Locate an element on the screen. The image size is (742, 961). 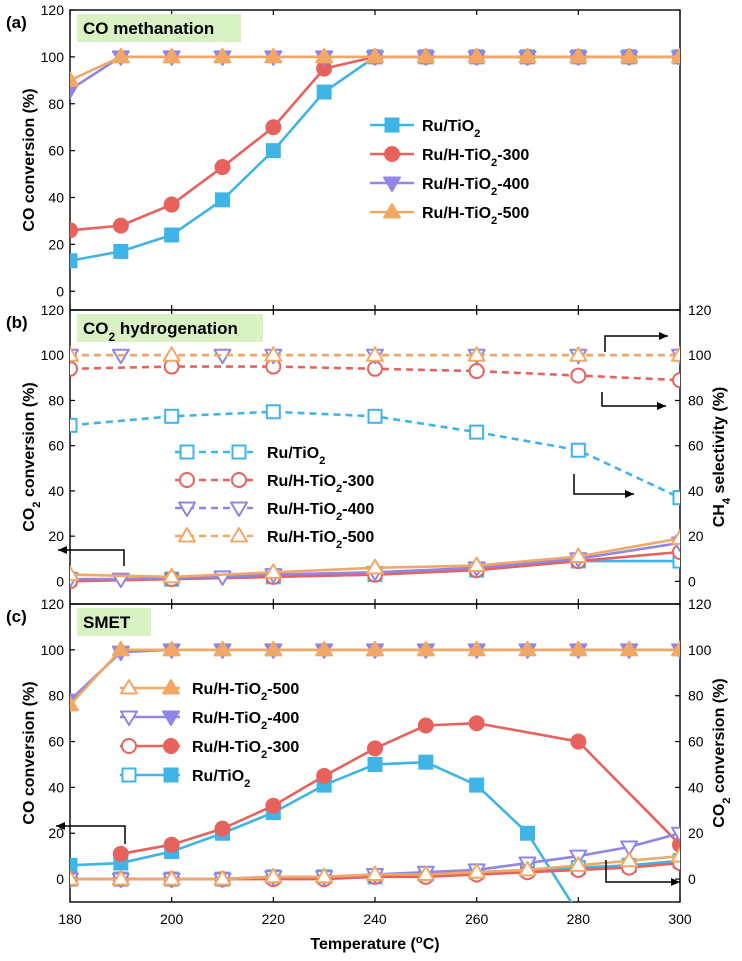
arrow-right-2-line is located at coordinates (633, 399).